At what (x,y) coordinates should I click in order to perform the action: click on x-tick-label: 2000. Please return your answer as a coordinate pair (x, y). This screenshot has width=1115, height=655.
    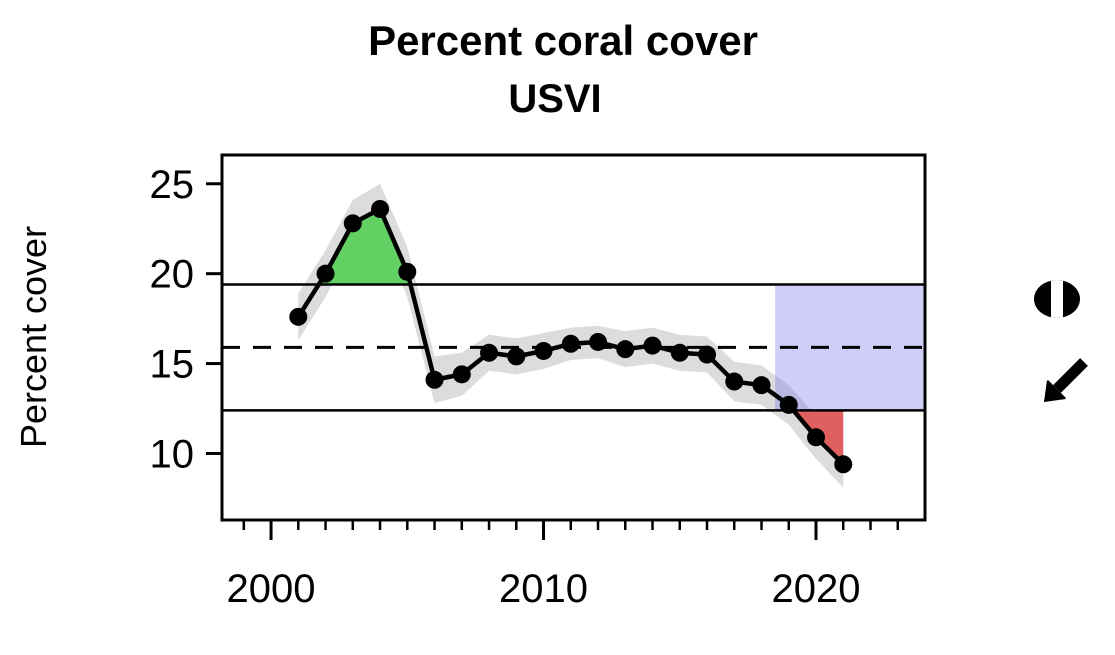
    Looking at the image, I should click on (271, 589).